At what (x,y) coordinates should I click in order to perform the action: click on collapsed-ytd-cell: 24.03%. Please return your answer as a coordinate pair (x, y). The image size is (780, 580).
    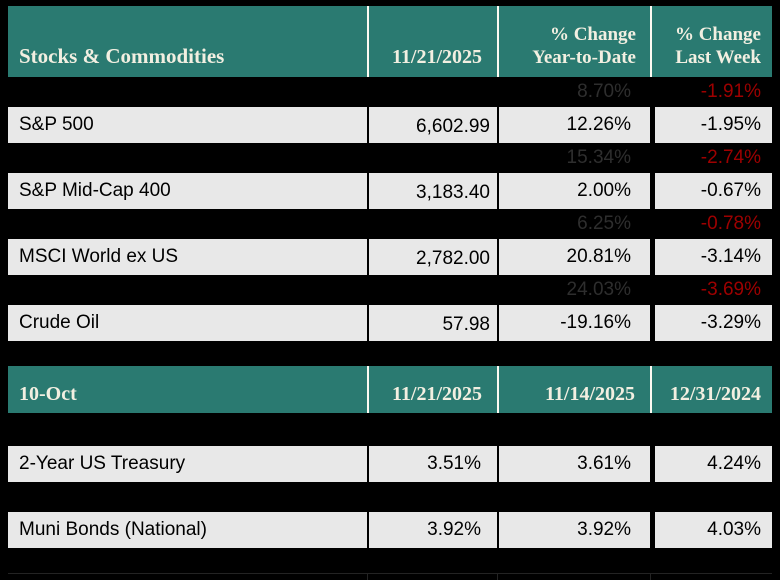
    Looking at the image, I should click on (573, 290).